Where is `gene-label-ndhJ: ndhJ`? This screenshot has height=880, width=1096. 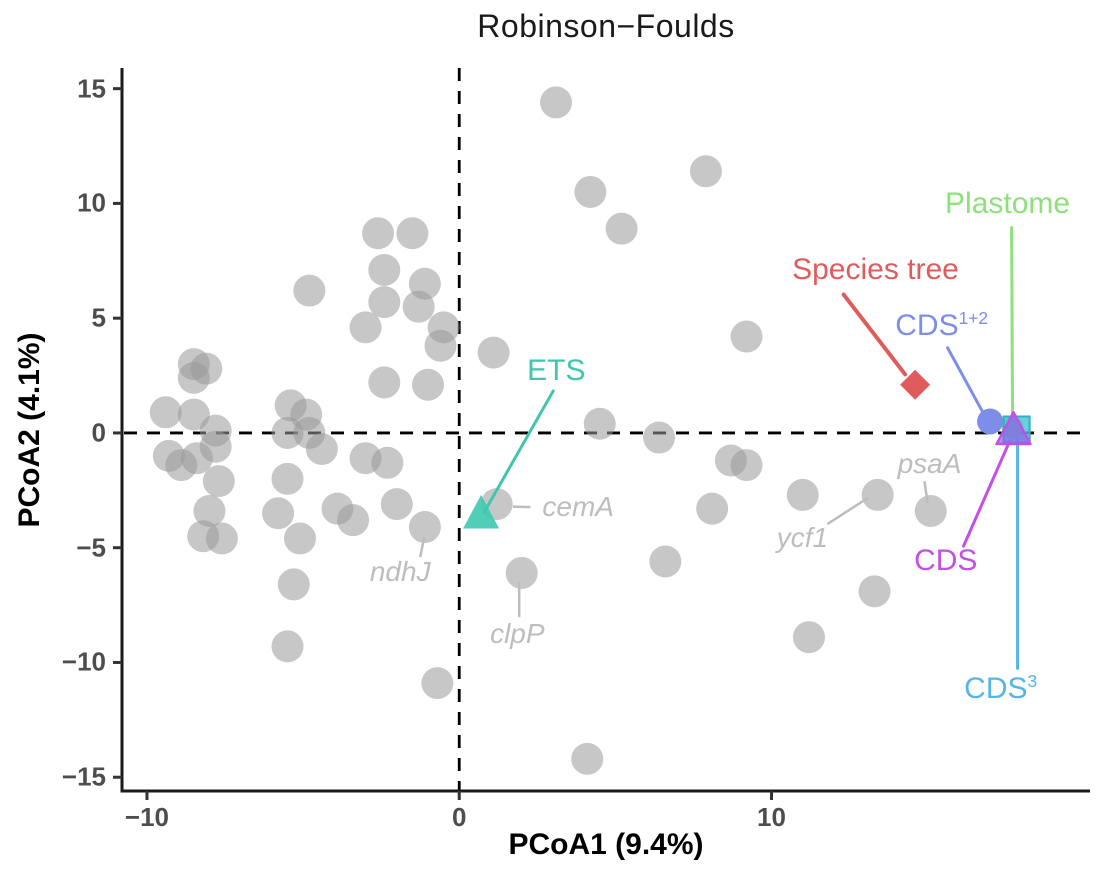
gene-label-ndhJ: ndhJ is located at coordinates (400, 572).